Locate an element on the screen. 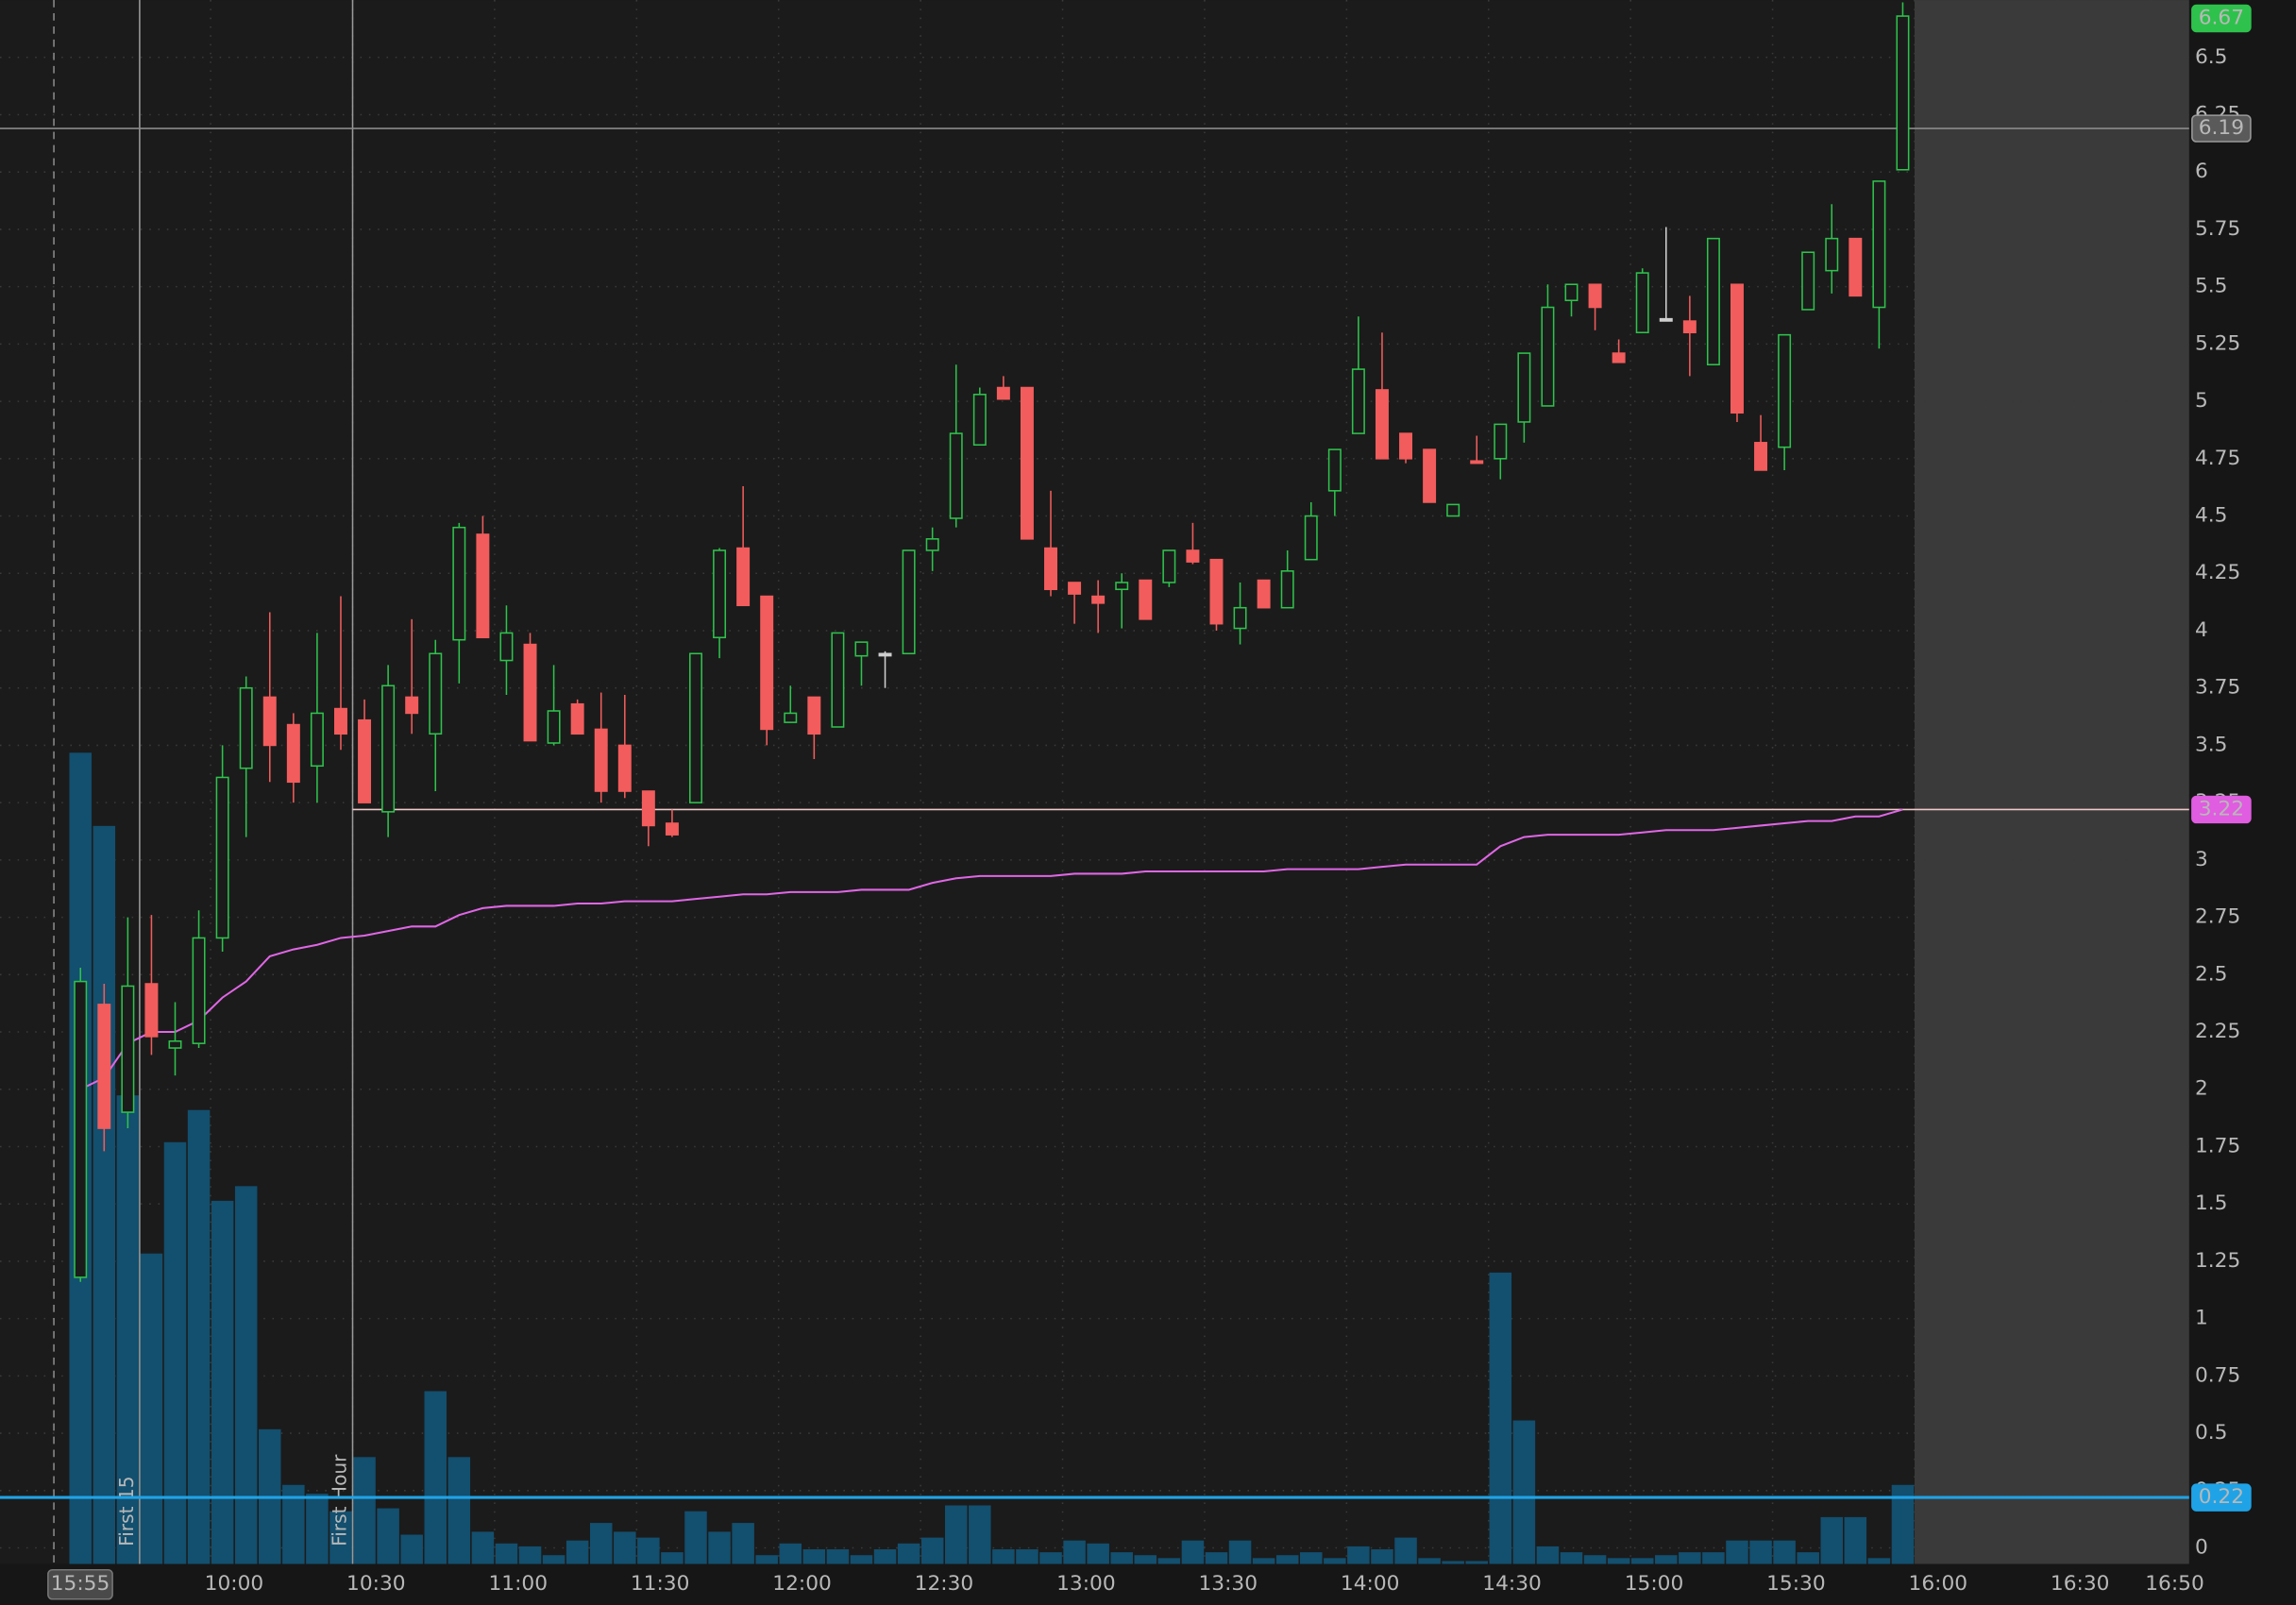 This screenshot has height=1605, width=2296. x-tick-label: 13:00 is located at coordinates (1086, 1584).